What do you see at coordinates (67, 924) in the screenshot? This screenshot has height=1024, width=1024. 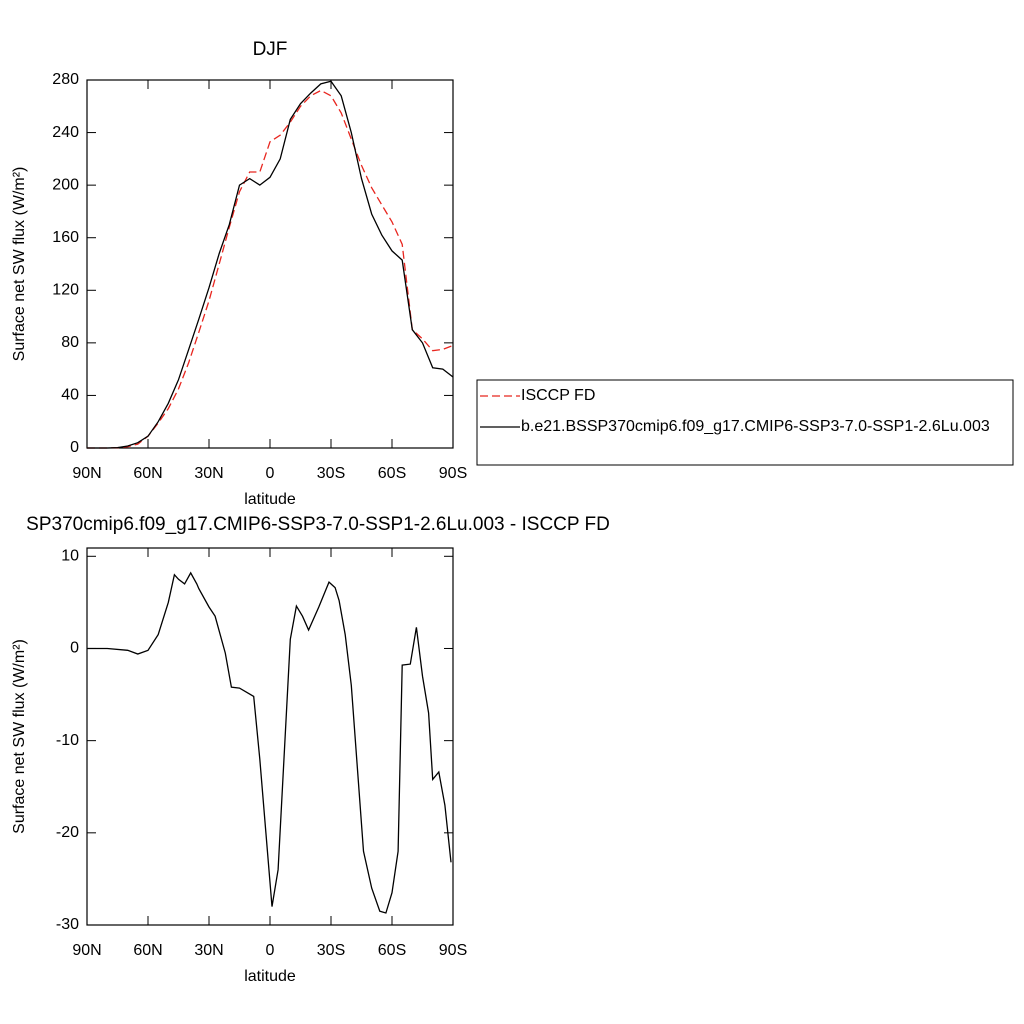 I see `y-tick-label: -30` at bounding box center [67, 924].